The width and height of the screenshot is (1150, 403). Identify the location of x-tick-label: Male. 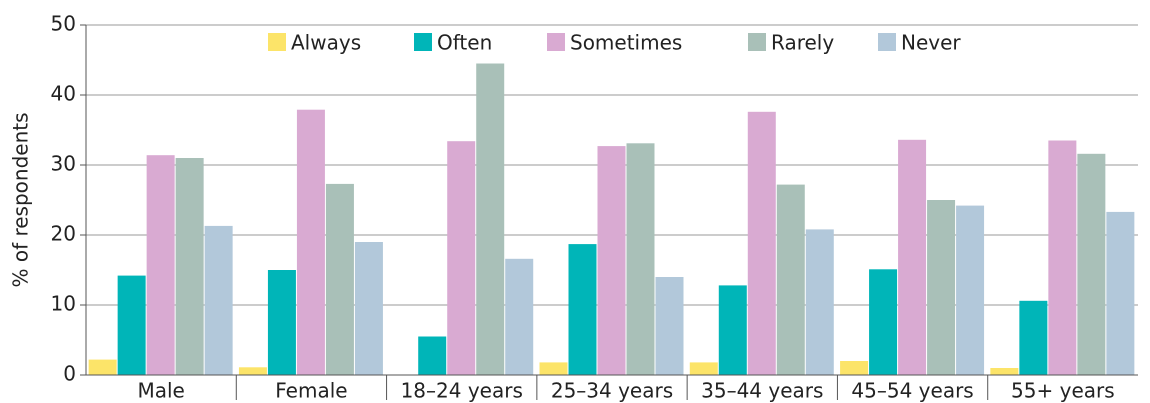
(160, 391).